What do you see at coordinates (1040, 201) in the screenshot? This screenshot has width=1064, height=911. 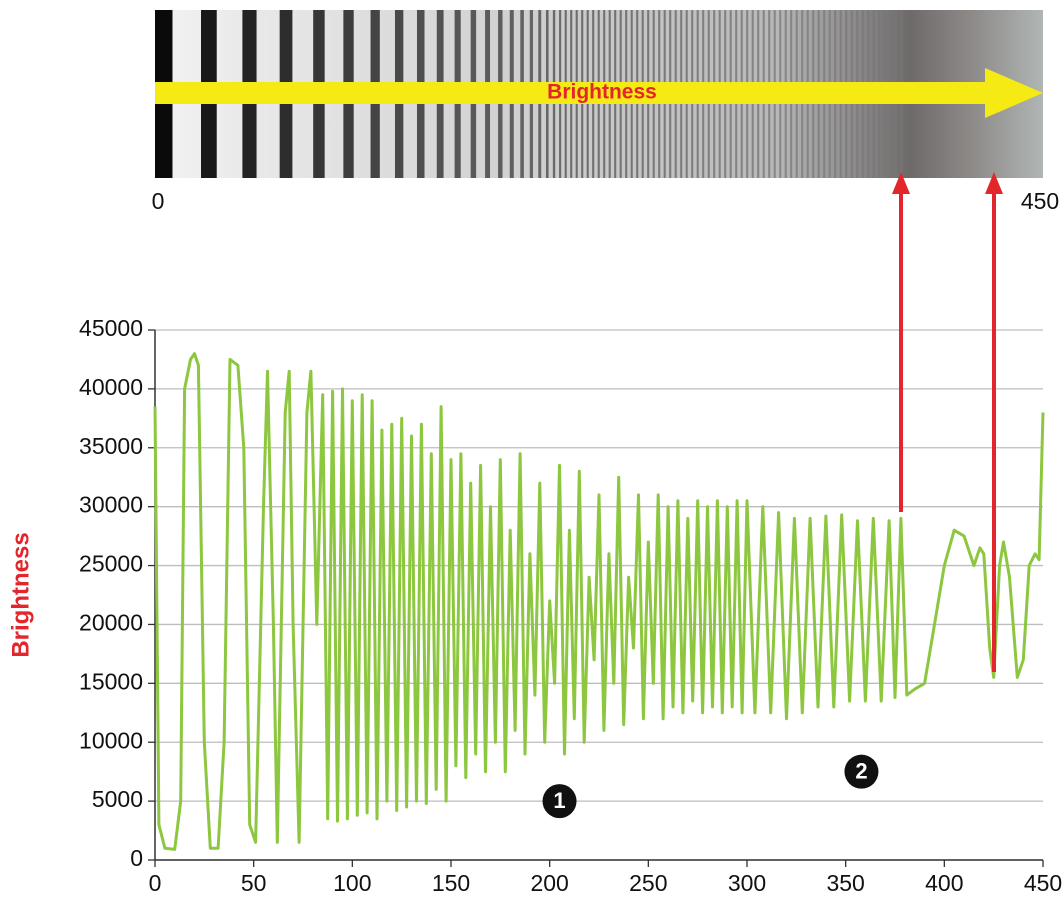 I see `strip-end-label: 450` at bounding box center [1040, 201].